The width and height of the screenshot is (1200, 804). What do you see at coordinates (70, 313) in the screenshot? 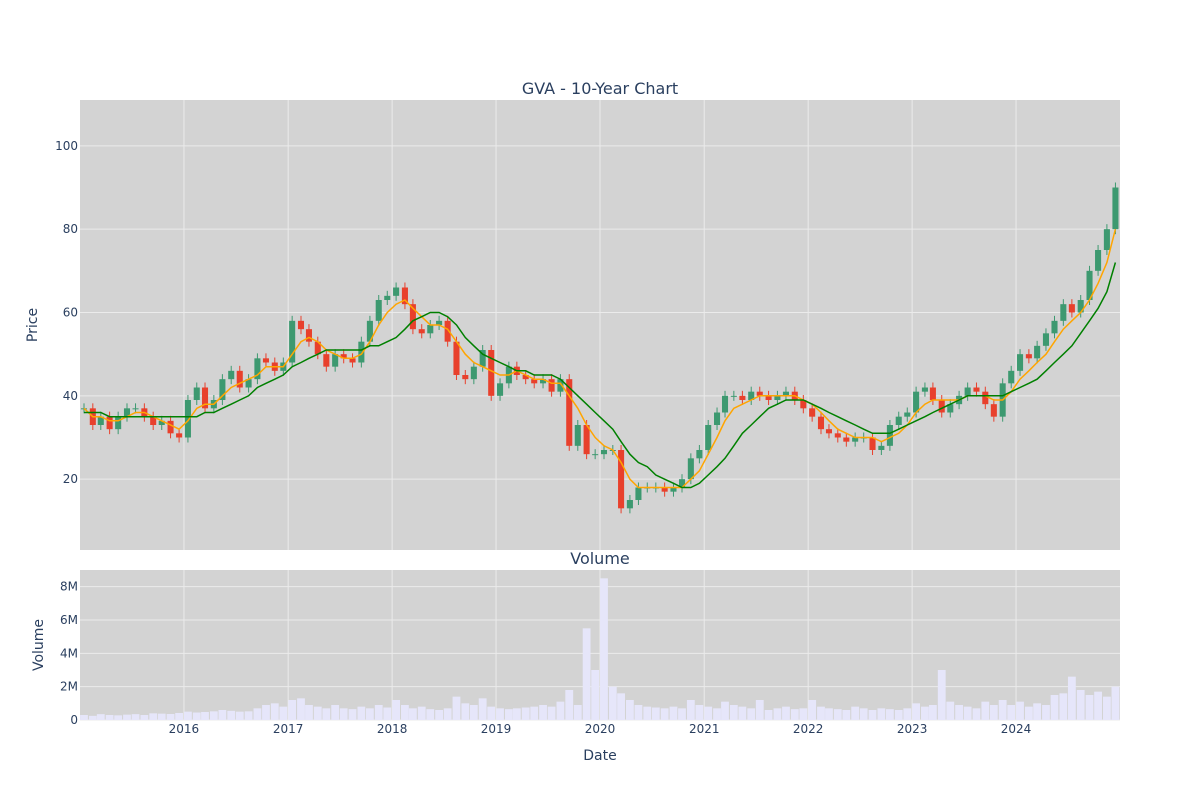
I see `price-y-tick-label: 60` at bounding box center [70, 313].